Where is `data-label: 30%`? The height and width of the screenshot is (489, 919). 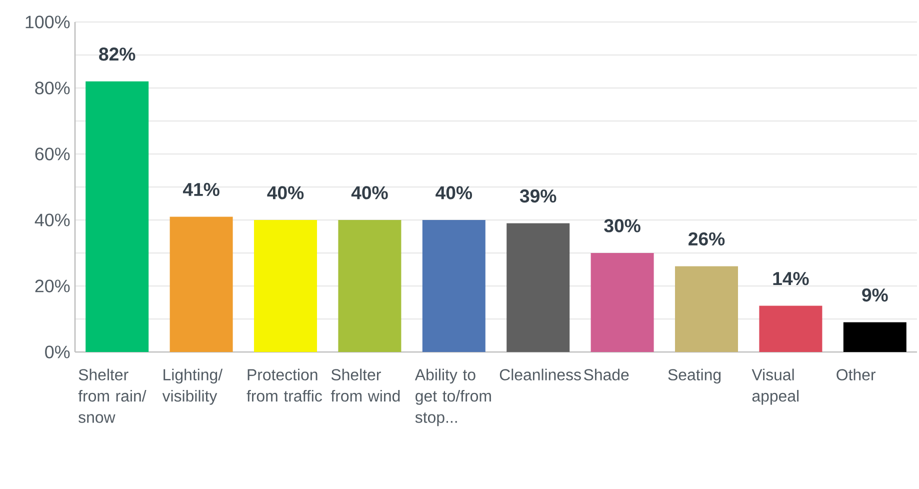 data-label: 30% is located at coordinates (622, 225).